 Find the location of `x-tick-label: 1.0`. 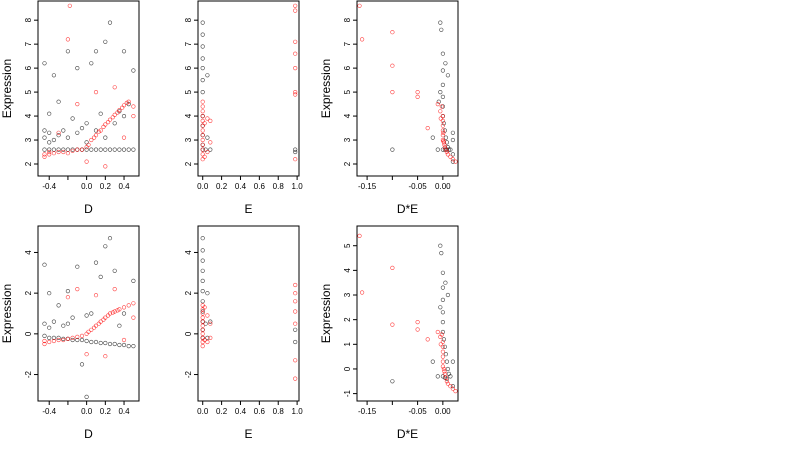

x-tick-label: 1.0 is located at coordinates (298, 186).